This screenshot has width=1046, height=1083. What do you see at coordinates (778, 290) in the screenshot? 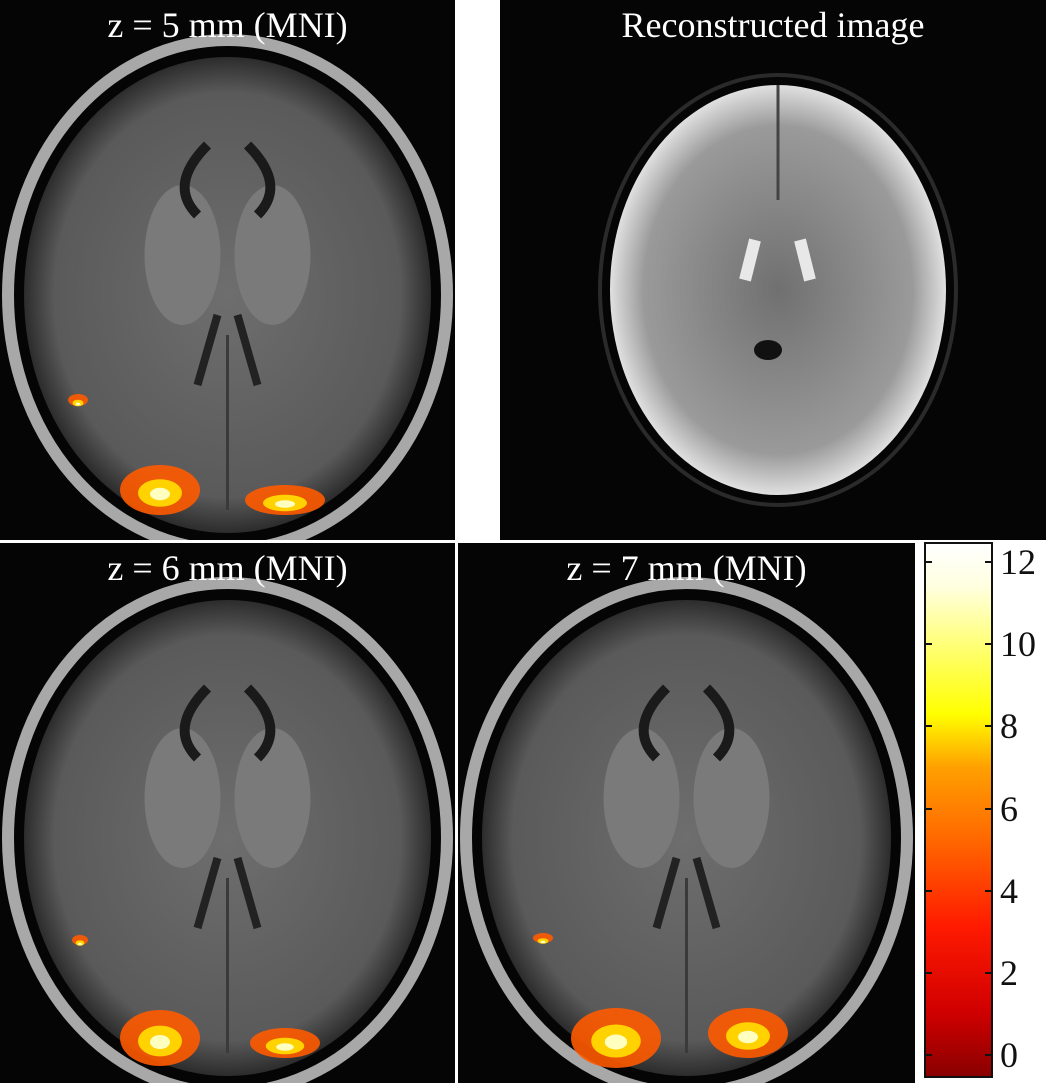
I see `epi-brain` at bounding box center [778, 290].